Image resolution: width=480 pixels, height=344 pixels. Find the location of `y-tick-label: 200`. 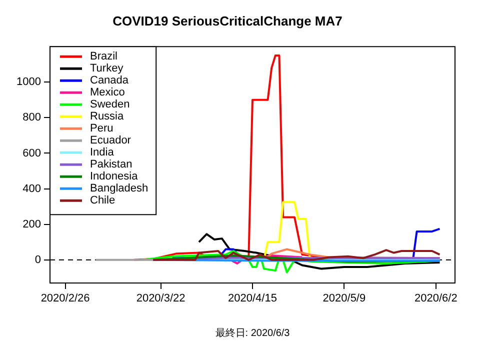

y-tick-label: 200 is located at coordinates (31, 224).